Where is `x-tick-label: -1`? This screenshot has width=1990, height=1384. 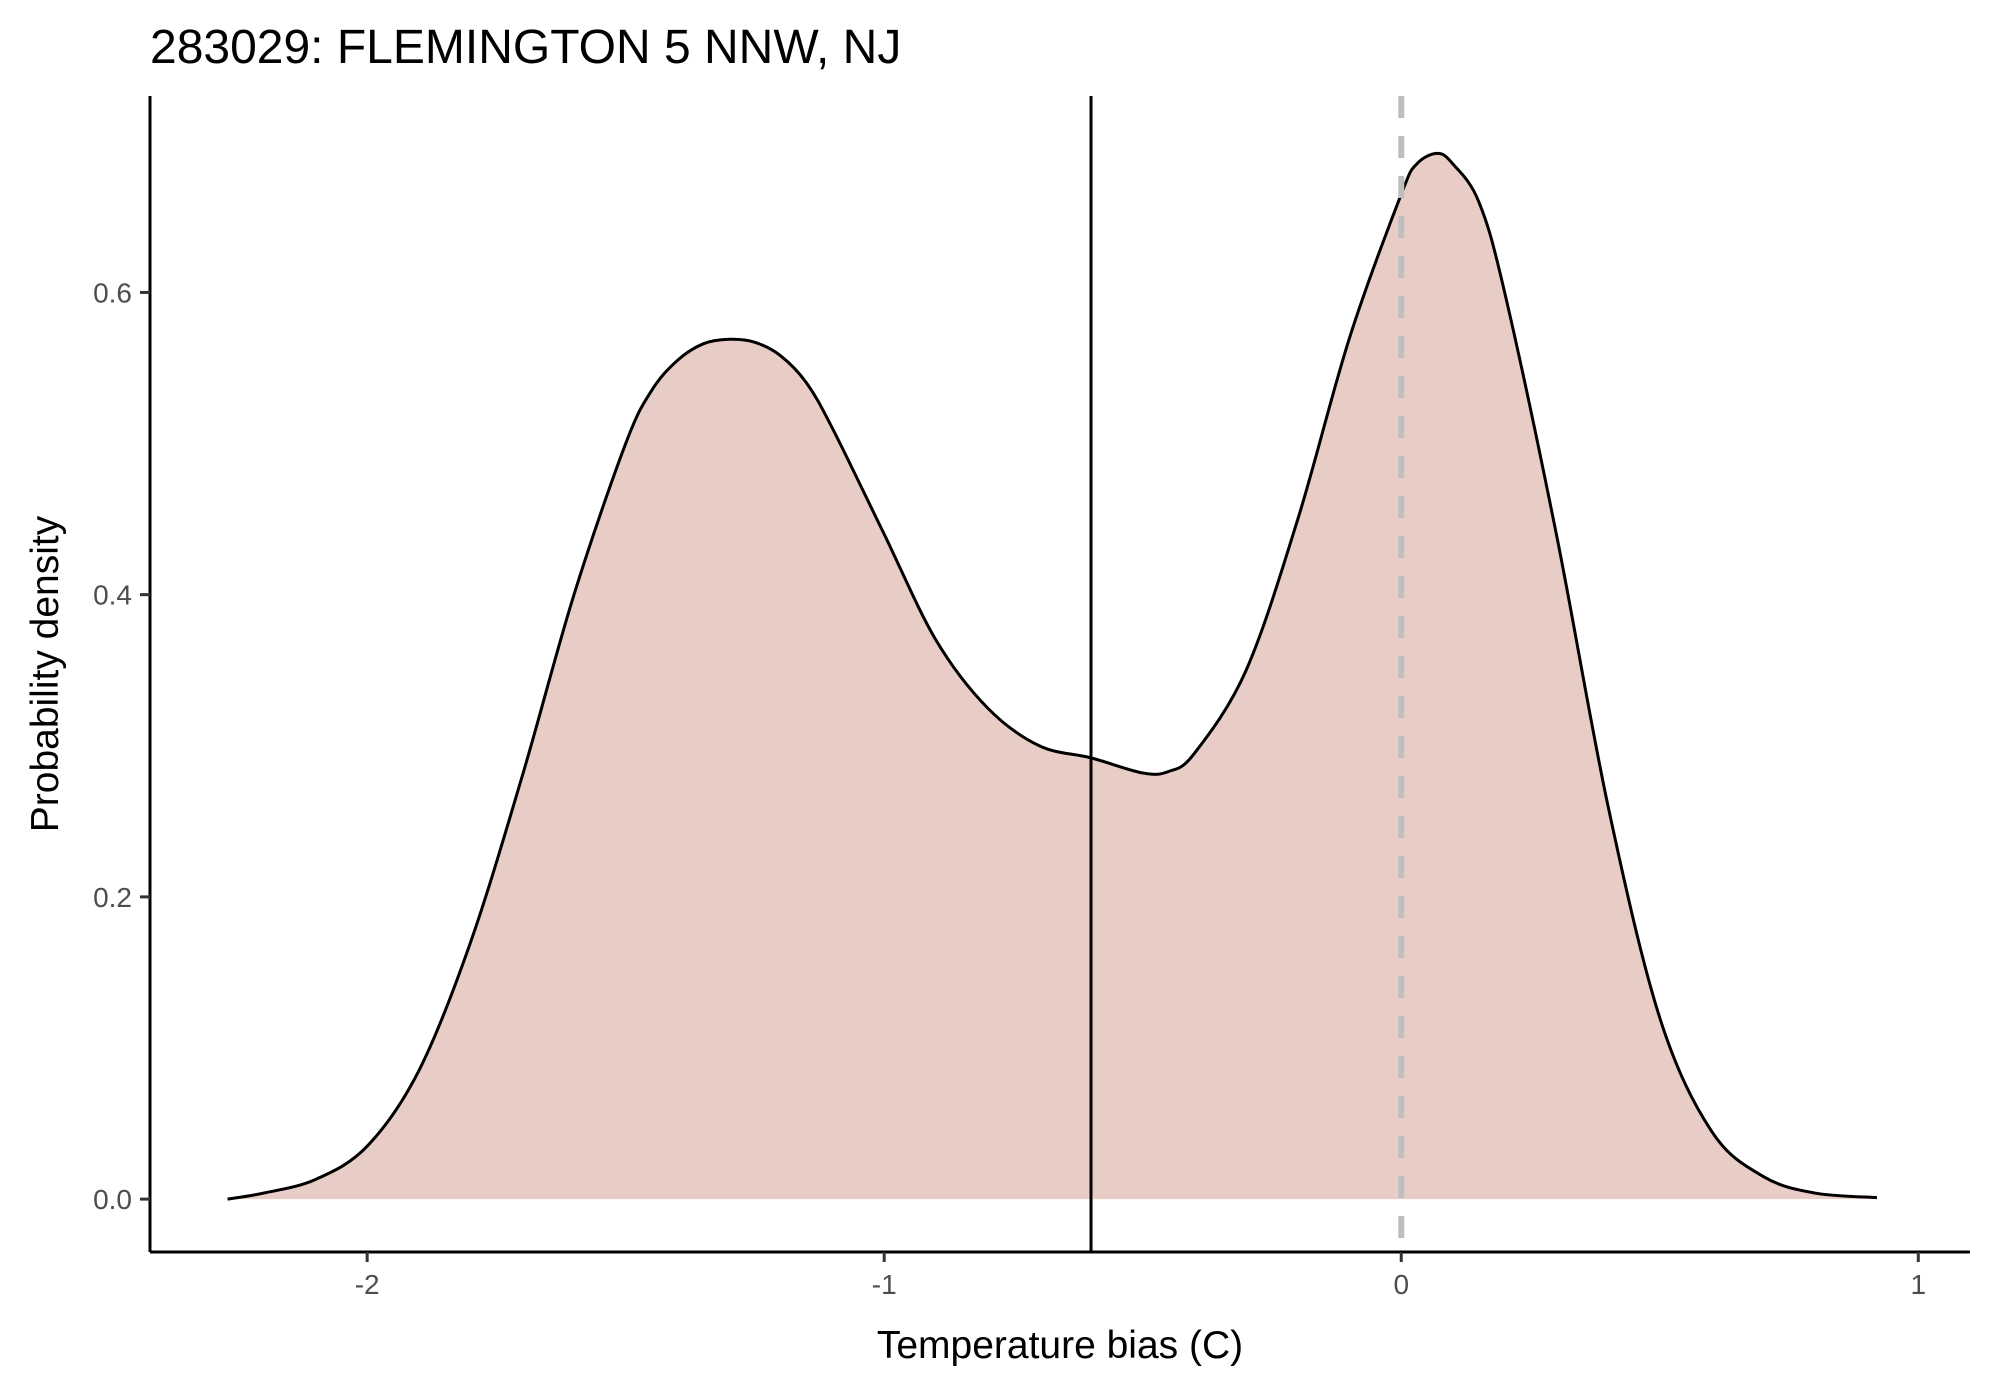
x-tick-label: -1 is located at coordinates (884, 1284).